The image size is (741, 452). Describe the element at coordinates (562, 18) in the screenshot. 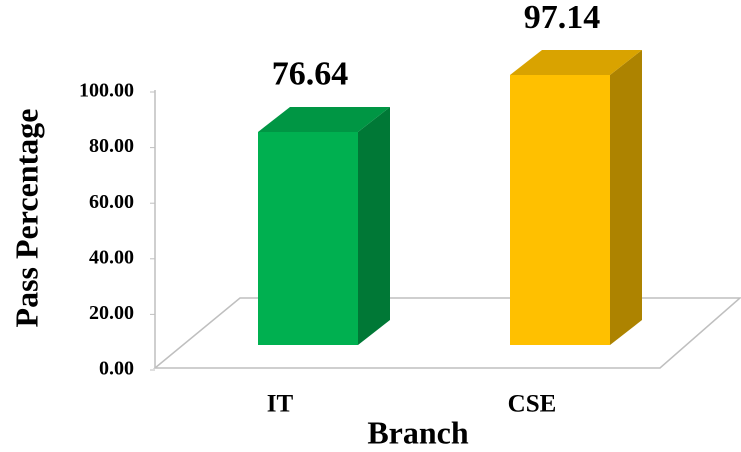

I see `data-label: 97.14` at that location.